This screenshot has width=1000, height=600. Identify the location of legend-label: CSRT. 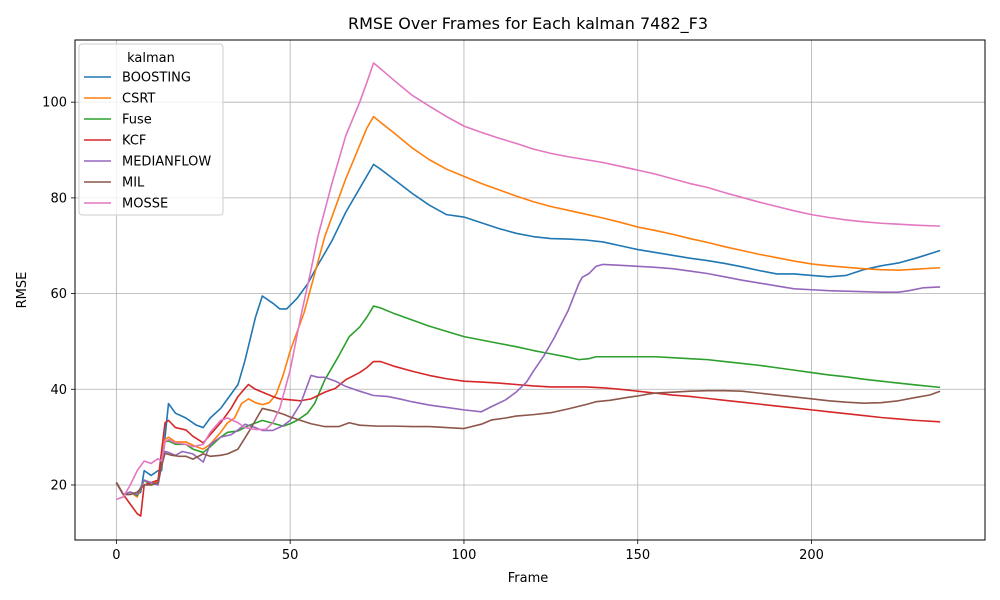
(138, 99).